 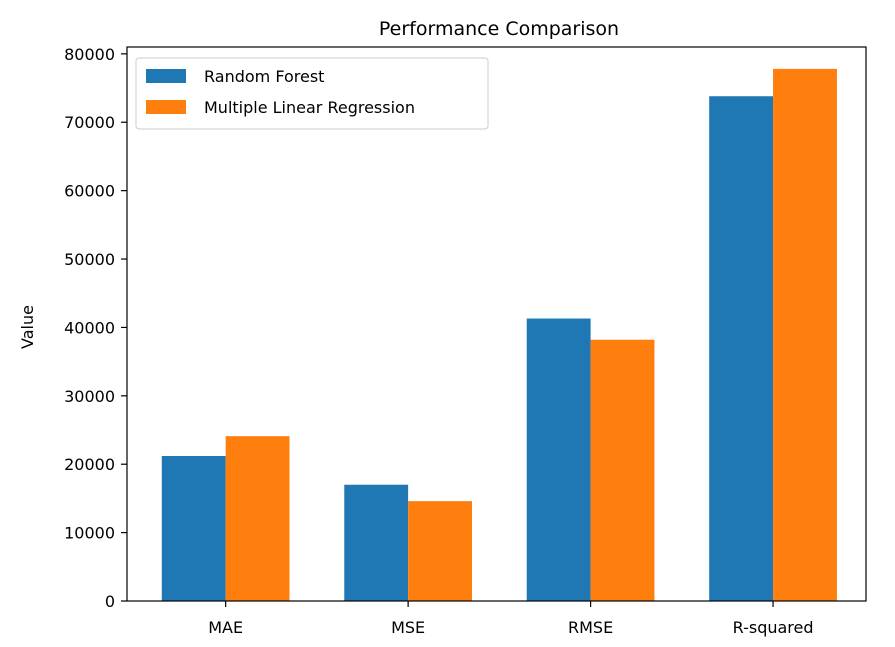 What do you see at coordinates (89, 259) in the screenshot?
I see `y-tick-label: 50000` at bounding box center [89, 259].